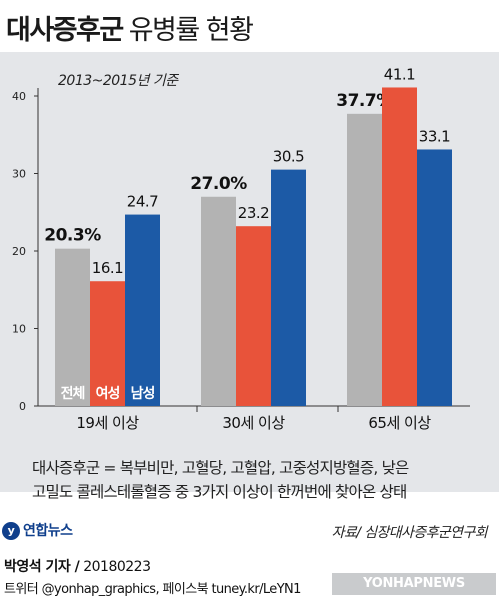 This screenshot has height=602, width=499. Describe the element at coordinates (409, 533) in the screenshot. I see `source: 자료/ 심장대사증후군연구회` at that location.